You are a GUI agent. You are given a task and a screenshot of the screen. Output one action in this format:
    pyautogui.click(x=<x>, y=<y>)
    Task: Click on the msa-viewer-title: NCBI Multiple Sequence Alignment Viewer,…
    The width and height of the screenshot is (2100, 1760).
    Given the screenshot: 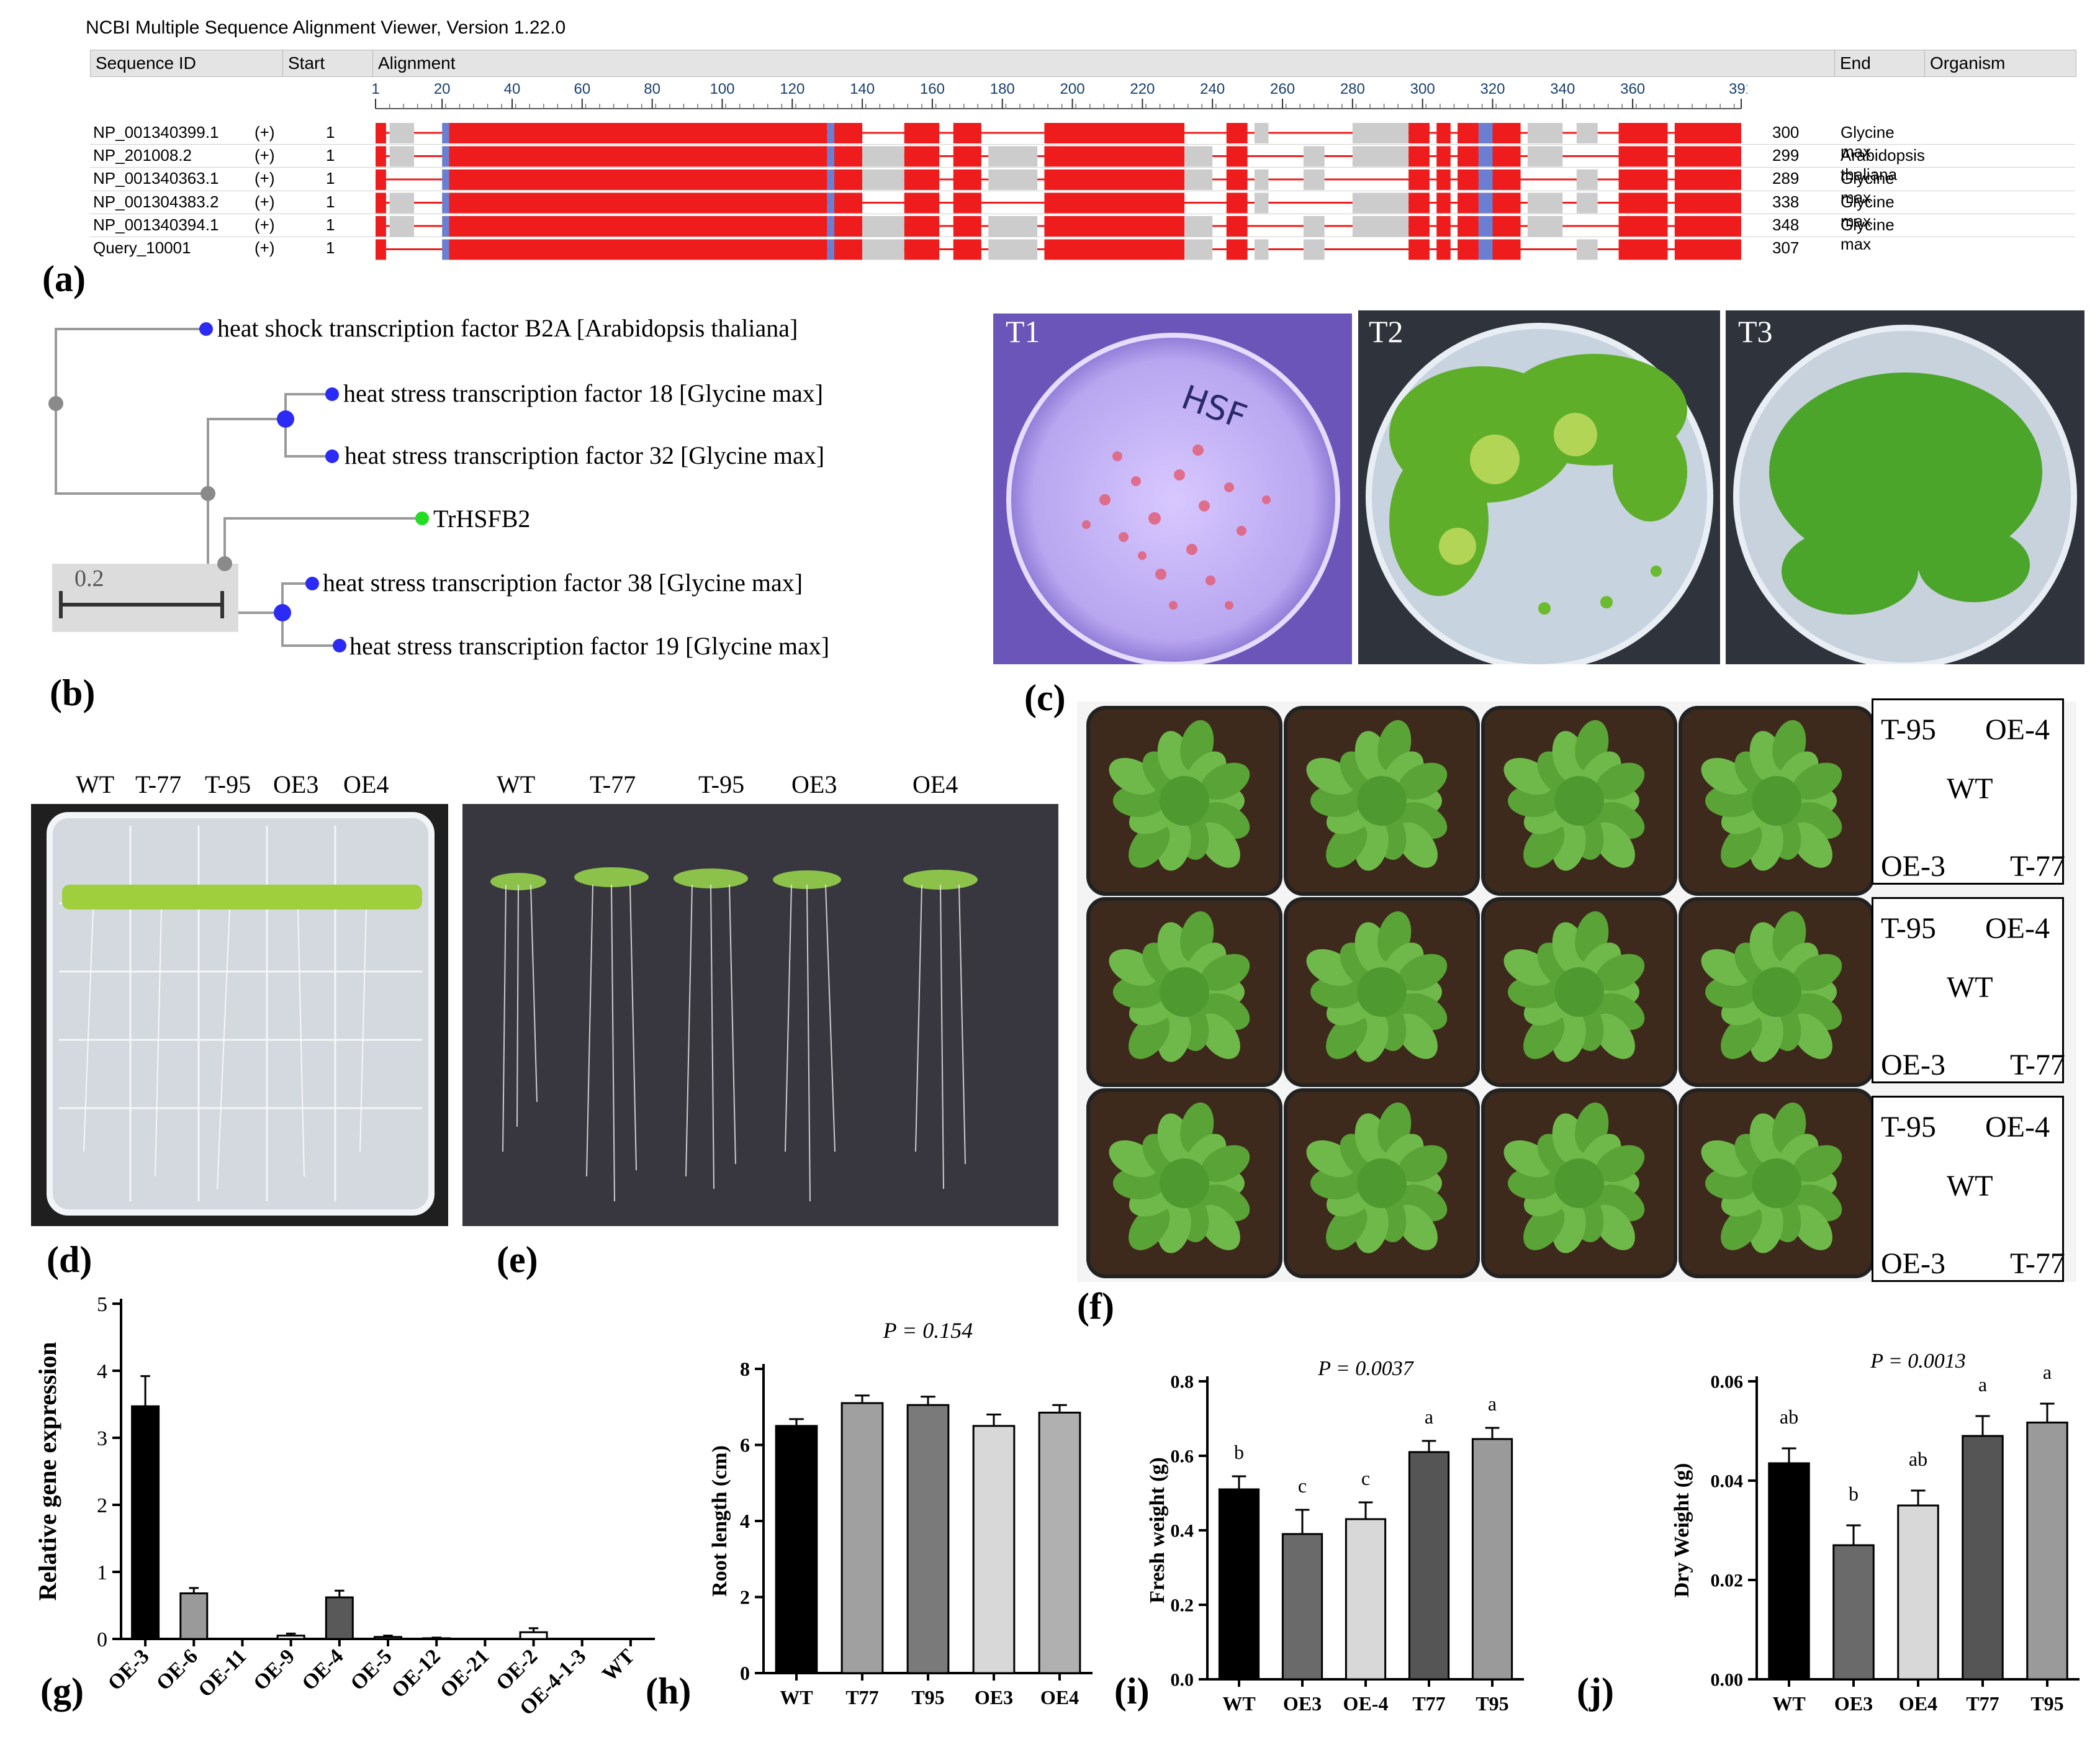 What is the action you would take?
    pyautogui.click(x=326, y=27)
    